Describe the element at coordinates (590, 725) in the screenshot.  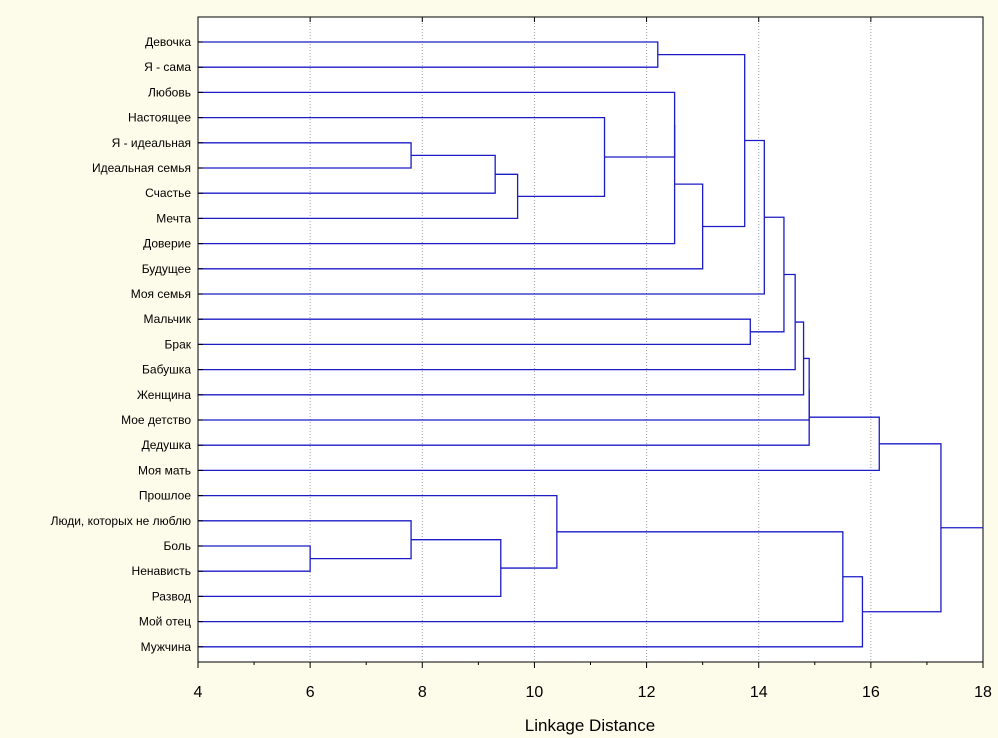
I see `x-axis-title: Linkage Distance` at that location.